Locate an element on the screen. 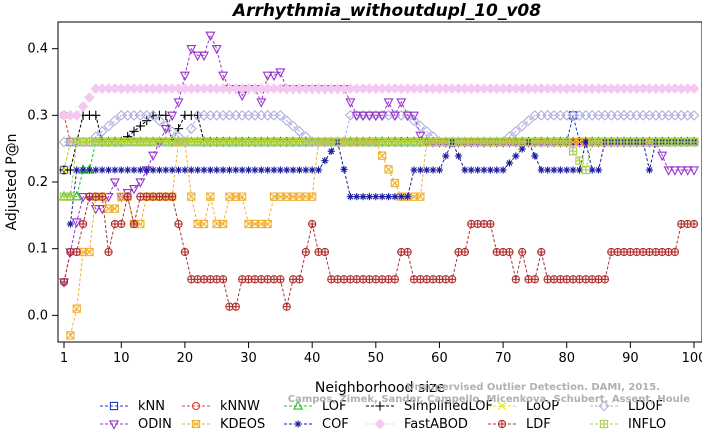 This screenshot has width=702, height=434. x-tick-label: 90 is located at coordinates (630, 358).